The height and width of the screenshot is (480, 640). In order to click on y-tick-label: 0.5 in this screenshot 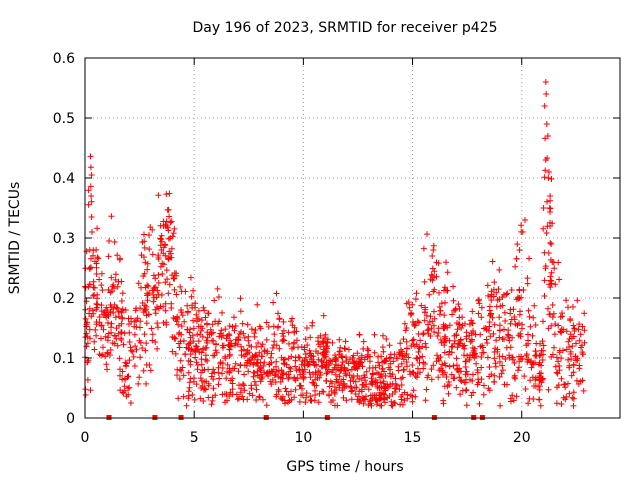, I will do `click(64, 119)`.